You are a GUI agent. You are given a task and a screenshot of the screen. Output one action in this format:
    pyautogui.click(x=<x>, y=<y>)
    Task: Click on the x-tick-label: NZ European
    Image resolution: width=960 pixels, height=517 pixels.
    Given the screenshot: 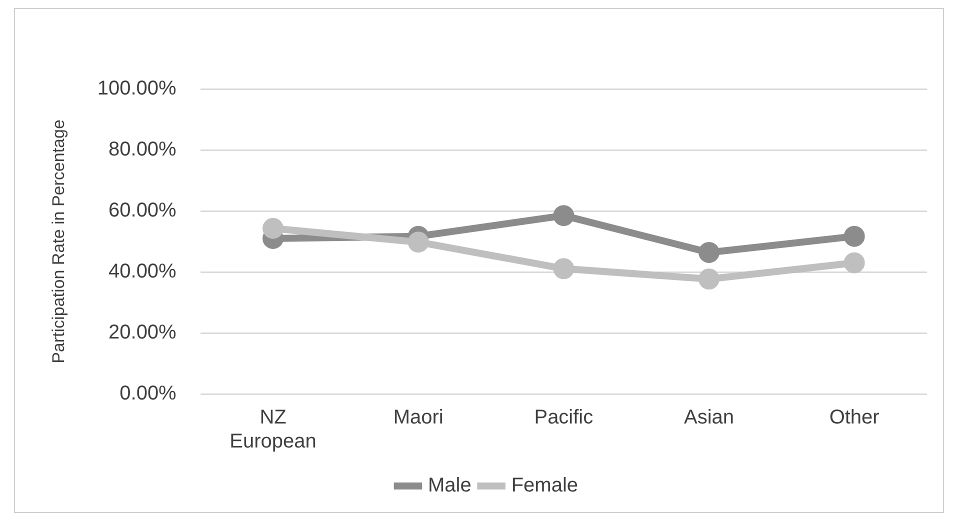 What is the action you would take?
    pyautogui.click(x=273, y=429)
    